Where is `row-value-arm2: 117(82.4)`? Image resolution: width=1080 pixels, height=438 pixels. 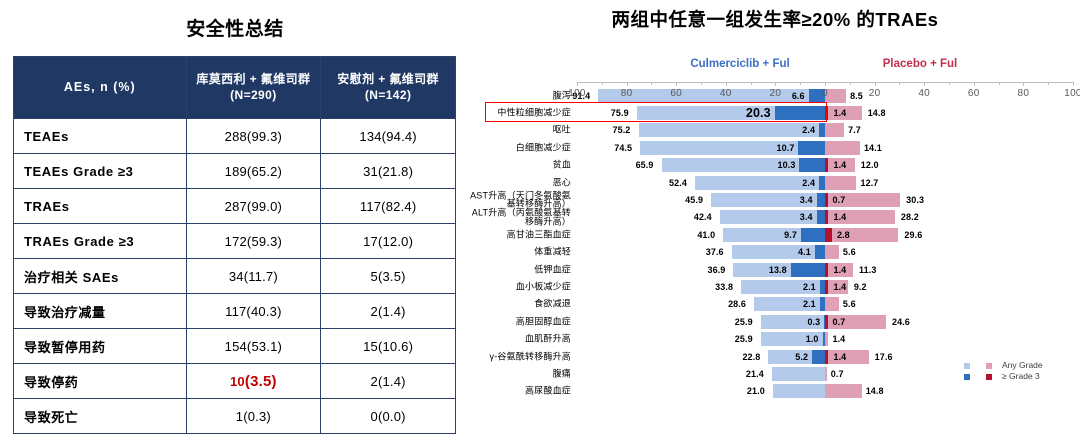
row-value-arm2: 117(82.4) is located at coordinates (388, 206).